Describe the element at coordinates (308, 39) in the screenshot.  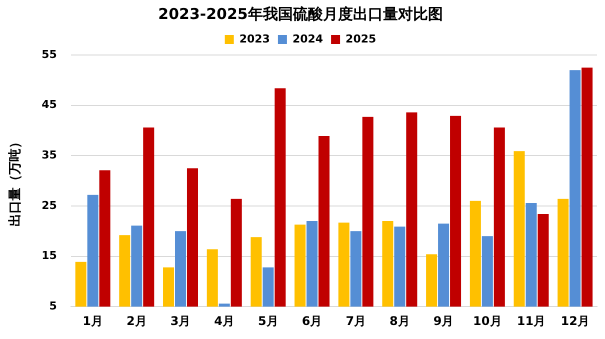
I see `legend-label: 2024` at that location.